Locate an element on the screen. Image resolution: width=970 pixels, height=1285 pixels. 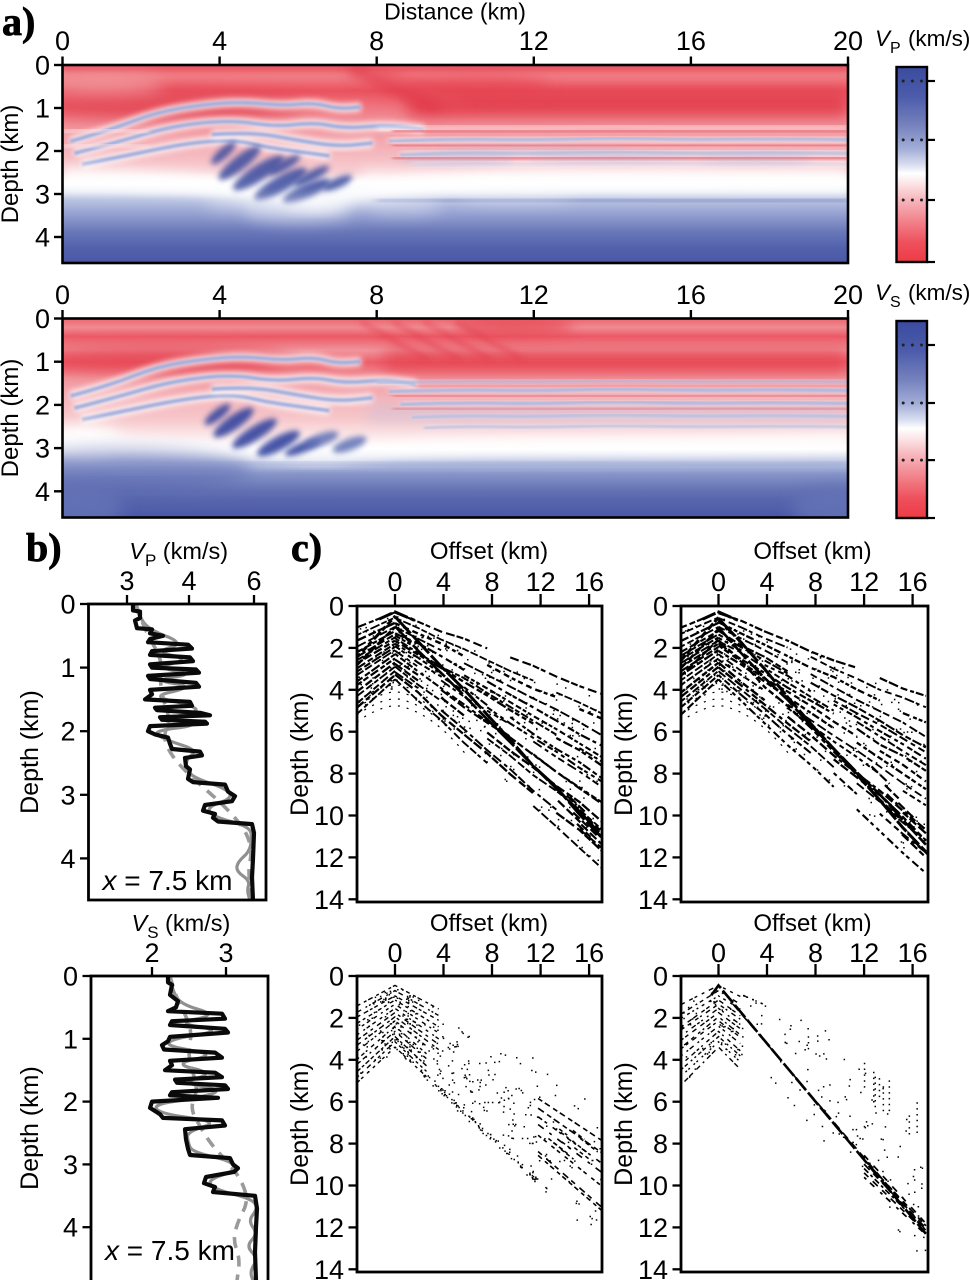
svg-text: Distance (km) is located at coordinates (455, 12).